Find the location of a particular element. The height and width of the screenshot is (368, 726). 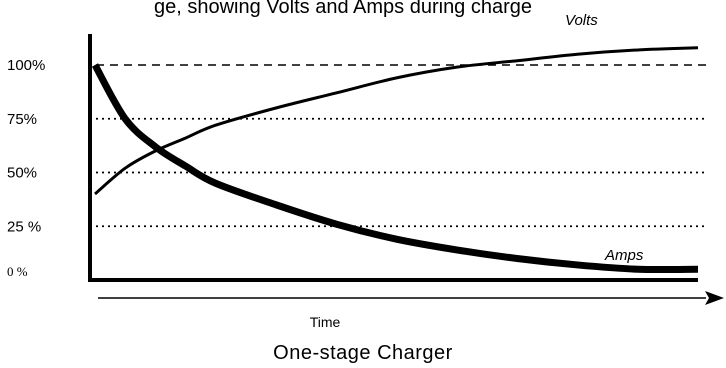

y-tick-label: 50% is located at coordinates (22, 173).